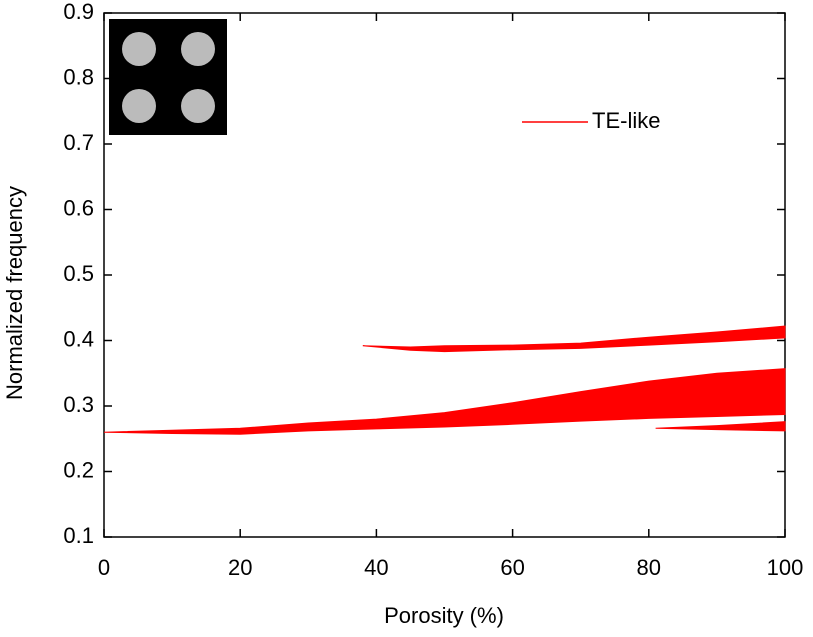 Image resolution: width=813 pixels, height=637 pixels. Describe the element at coordinates (78, 207) in the screenshot. I see `y-tick-label: 0.6` at that location.